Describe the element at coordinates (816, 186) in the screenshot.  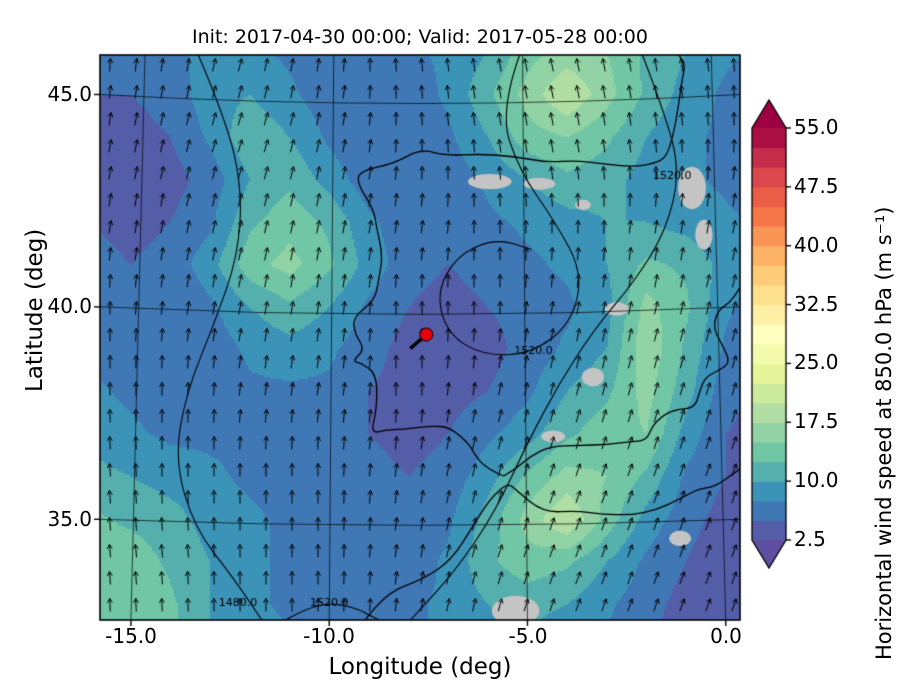
I see `colorbar-tick-label: 47.5` at that location.